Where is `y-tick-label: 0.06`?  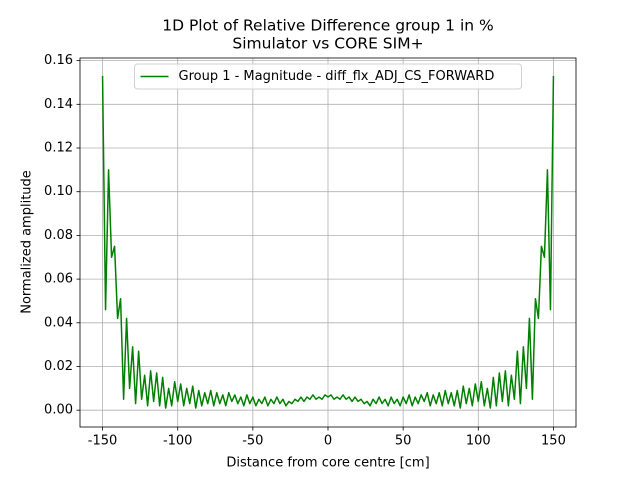
y-tick-label: 0.06 is located at coordinates (58, 279).